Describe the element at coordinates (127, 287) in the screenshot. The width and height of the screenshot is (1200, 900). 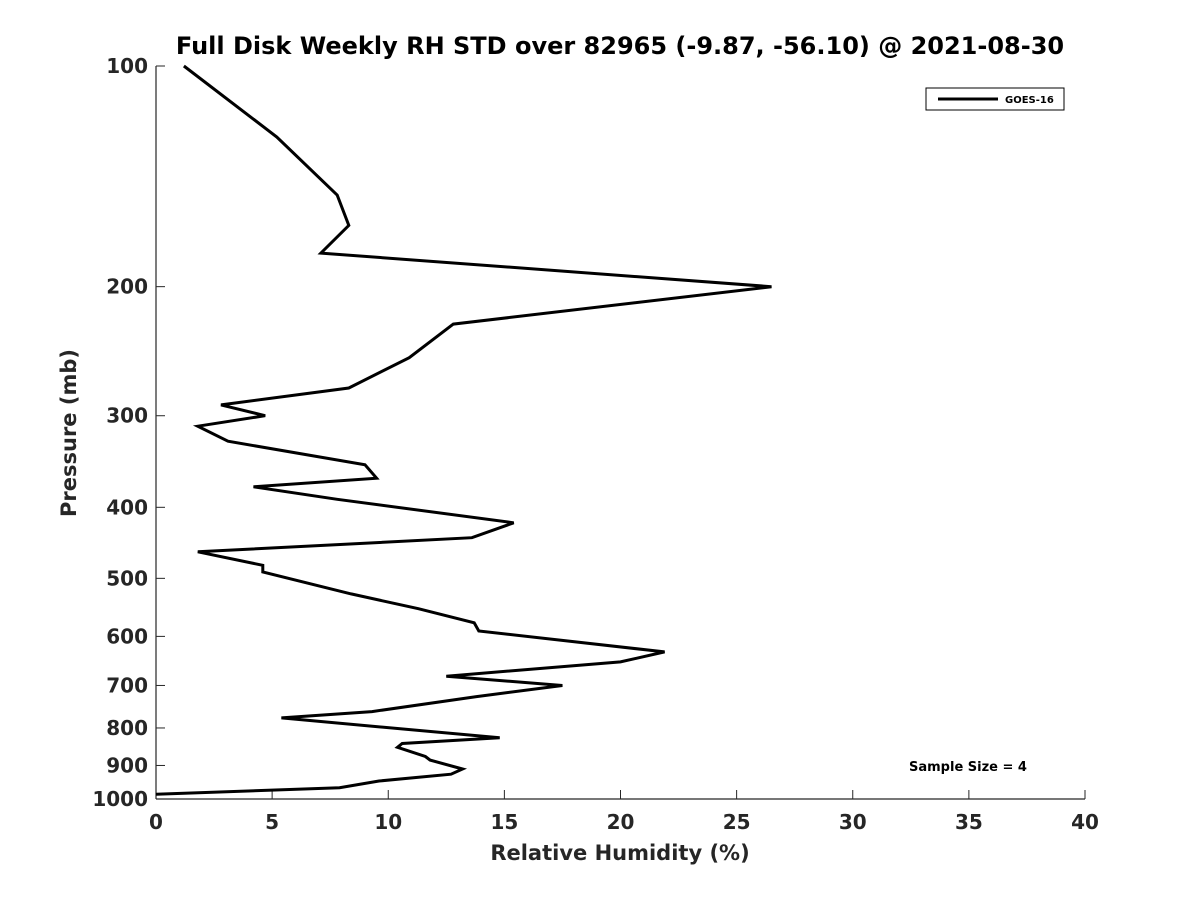
I see `y-tick-label: 200` at that location.